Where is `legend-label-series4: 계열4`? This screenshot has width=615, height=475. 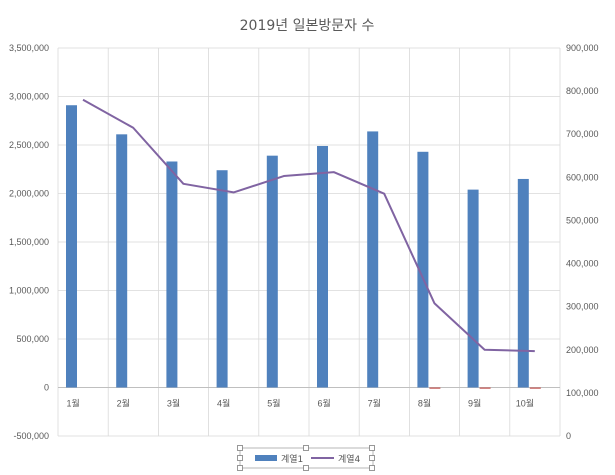 legend-label-series4: 계열4 is located at coordinates (349, 459).